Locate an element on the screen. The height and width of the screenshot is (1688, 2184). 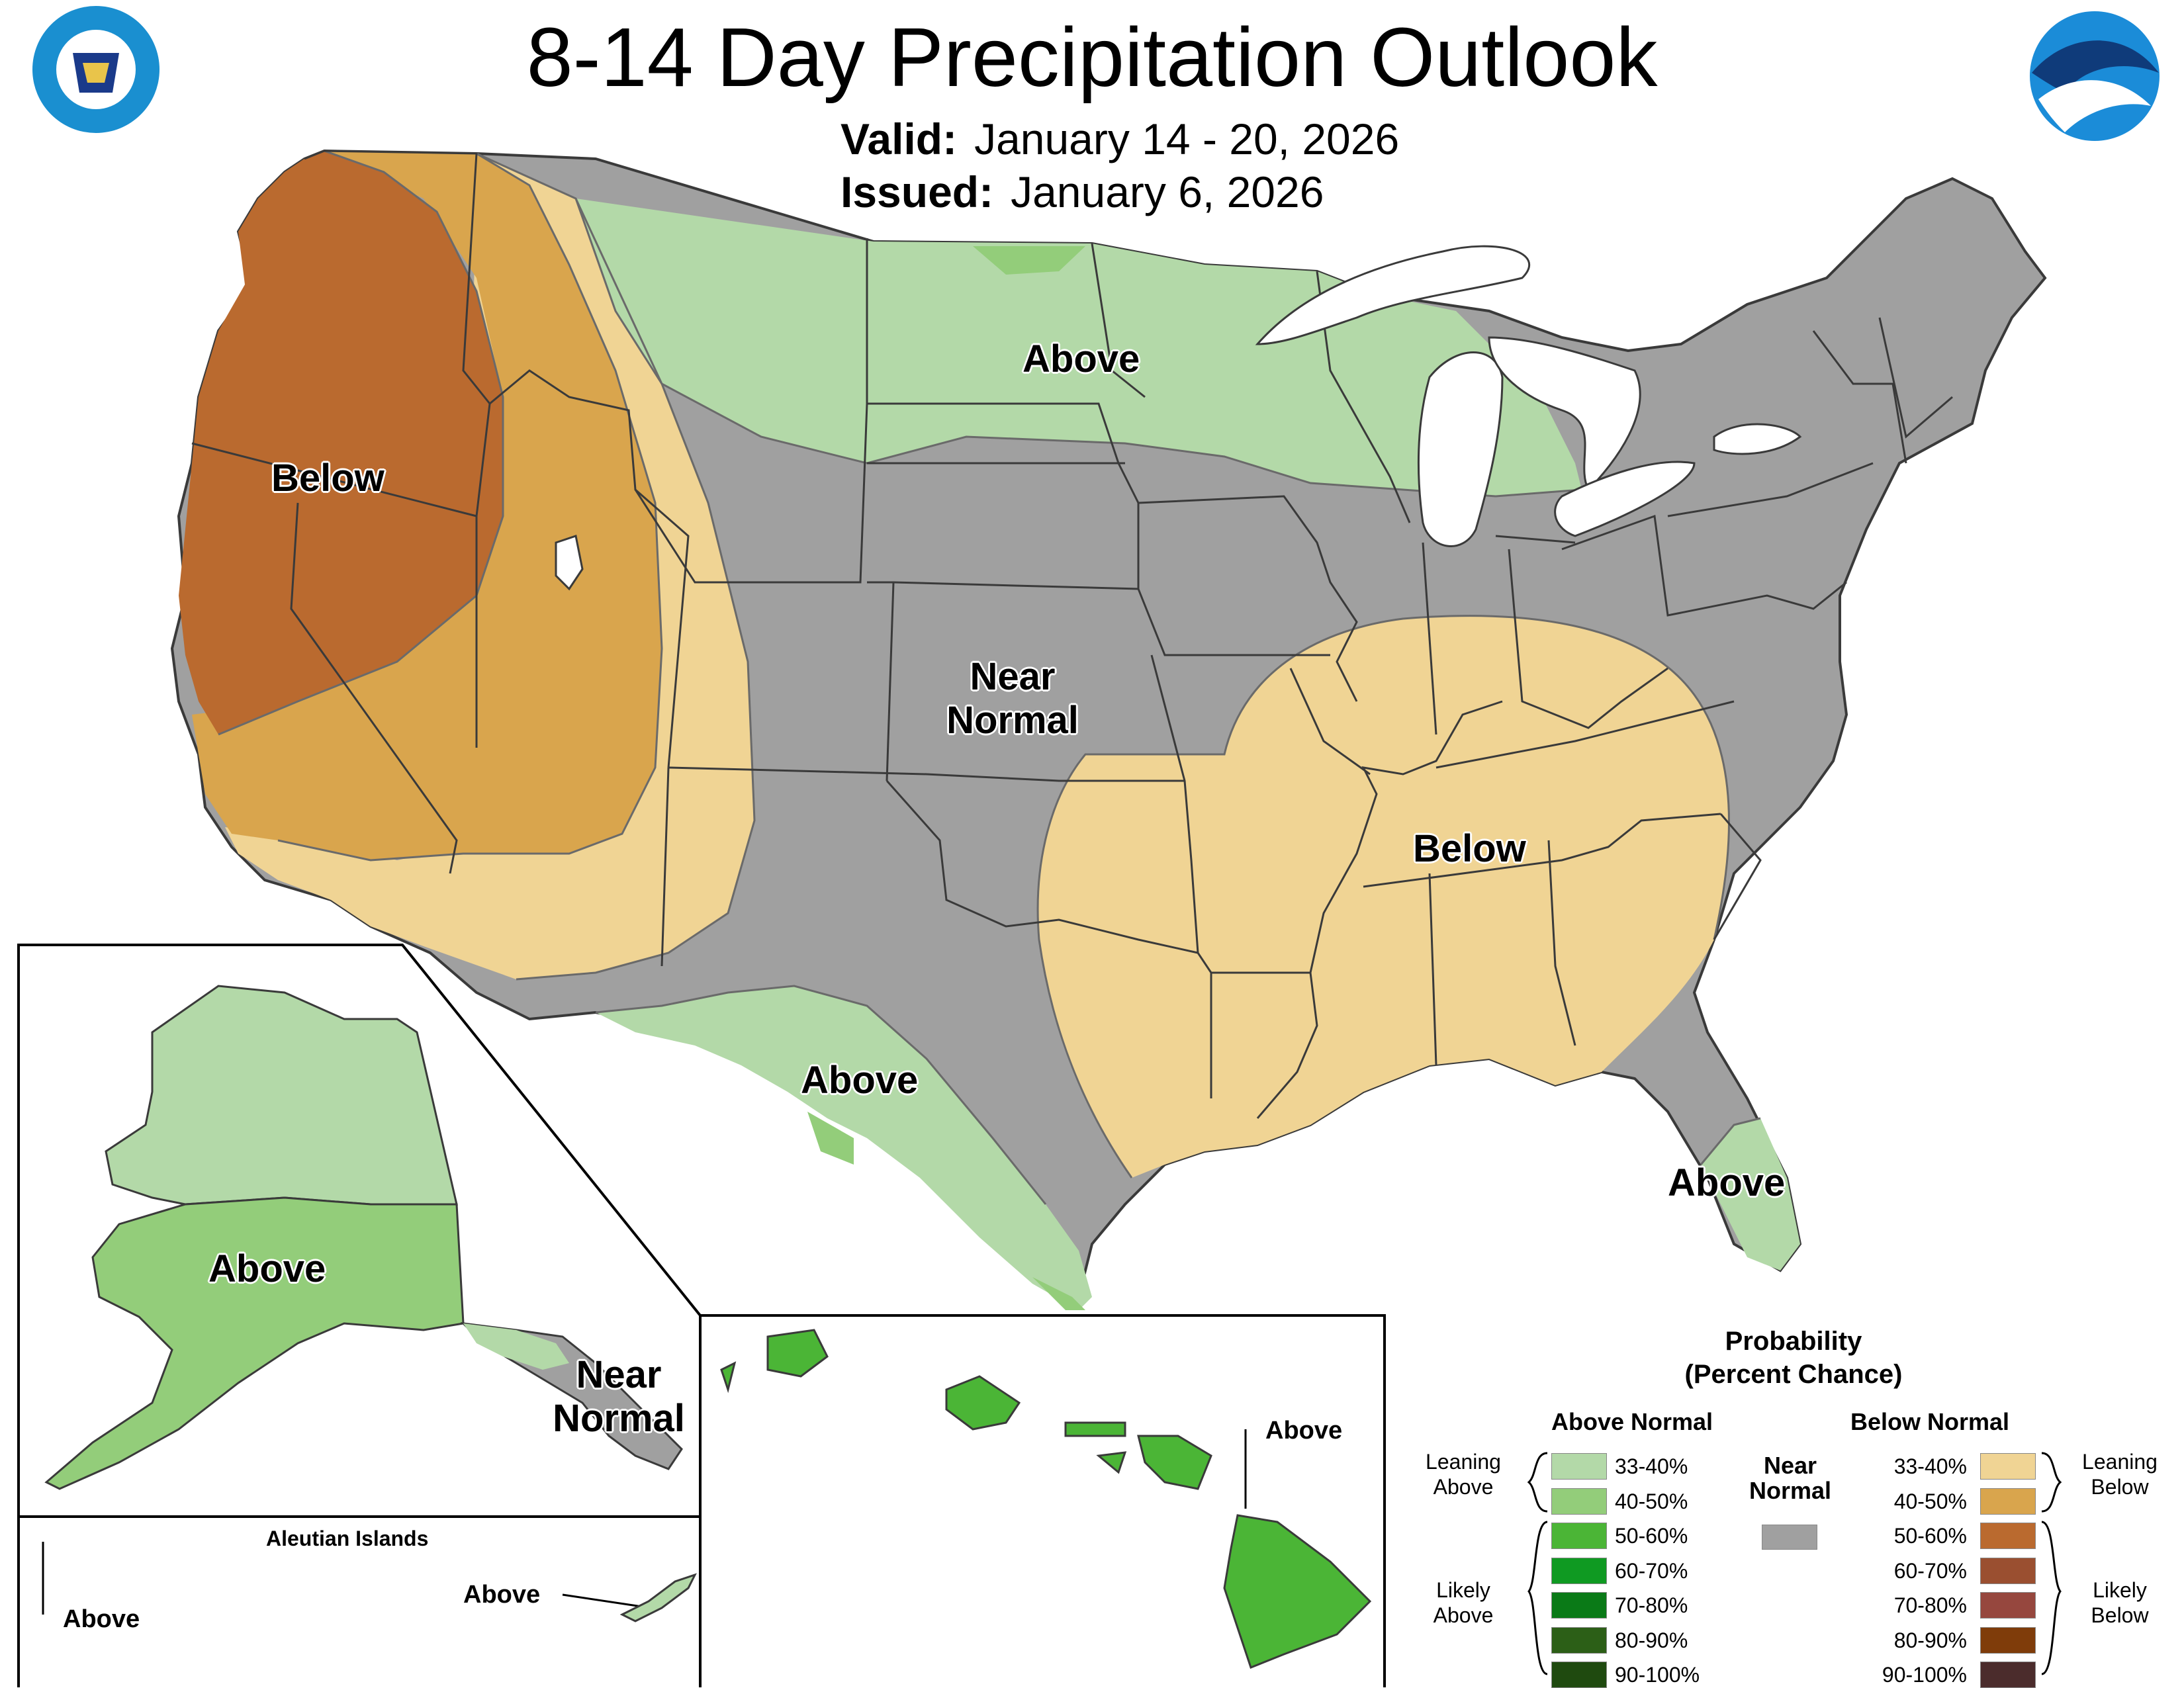
label-alaska-above: Above is located at coordinates (267, 1268).